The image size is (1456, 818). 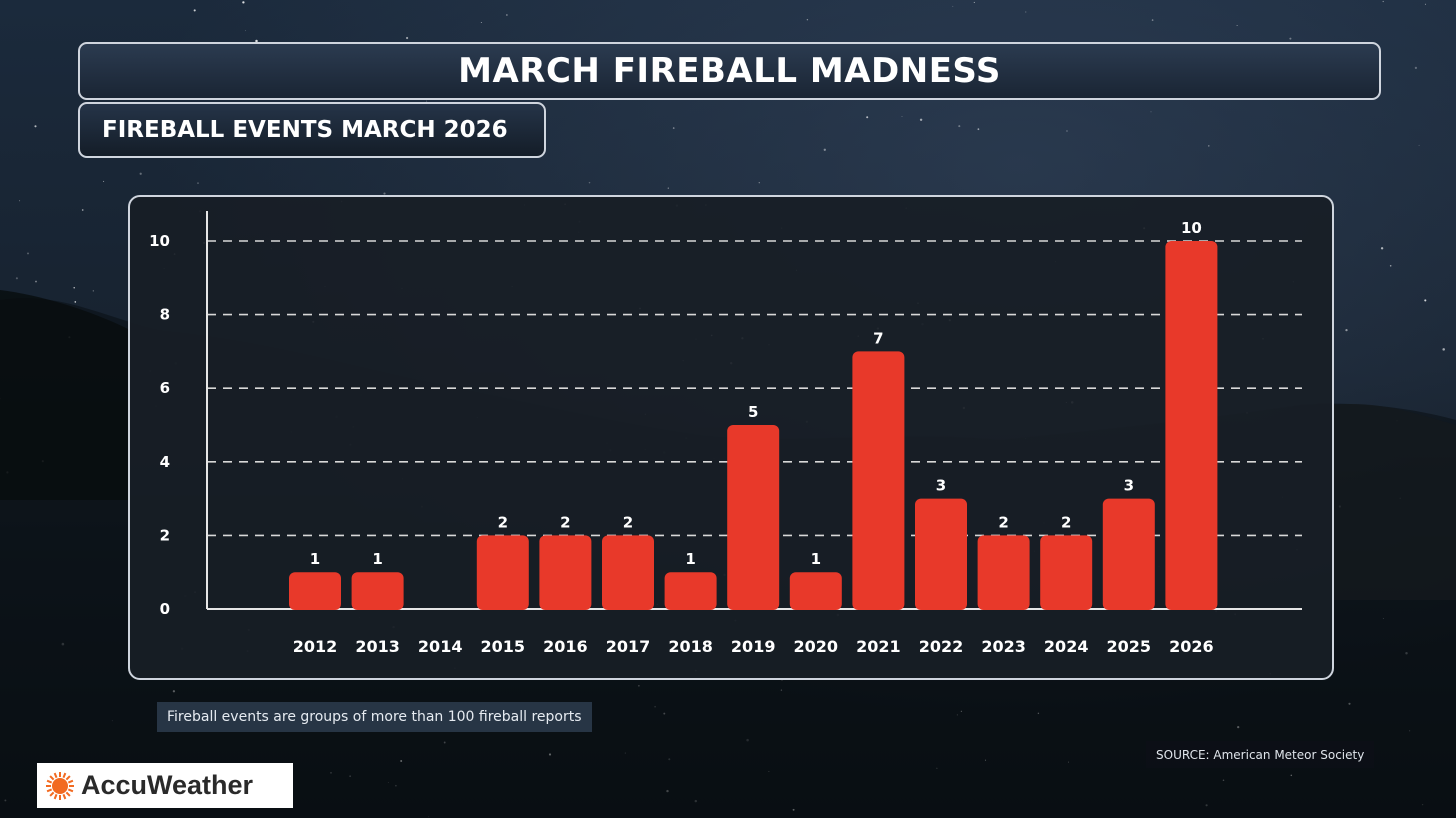 I want to click on data-label: 7, so click(x=878, y=338).